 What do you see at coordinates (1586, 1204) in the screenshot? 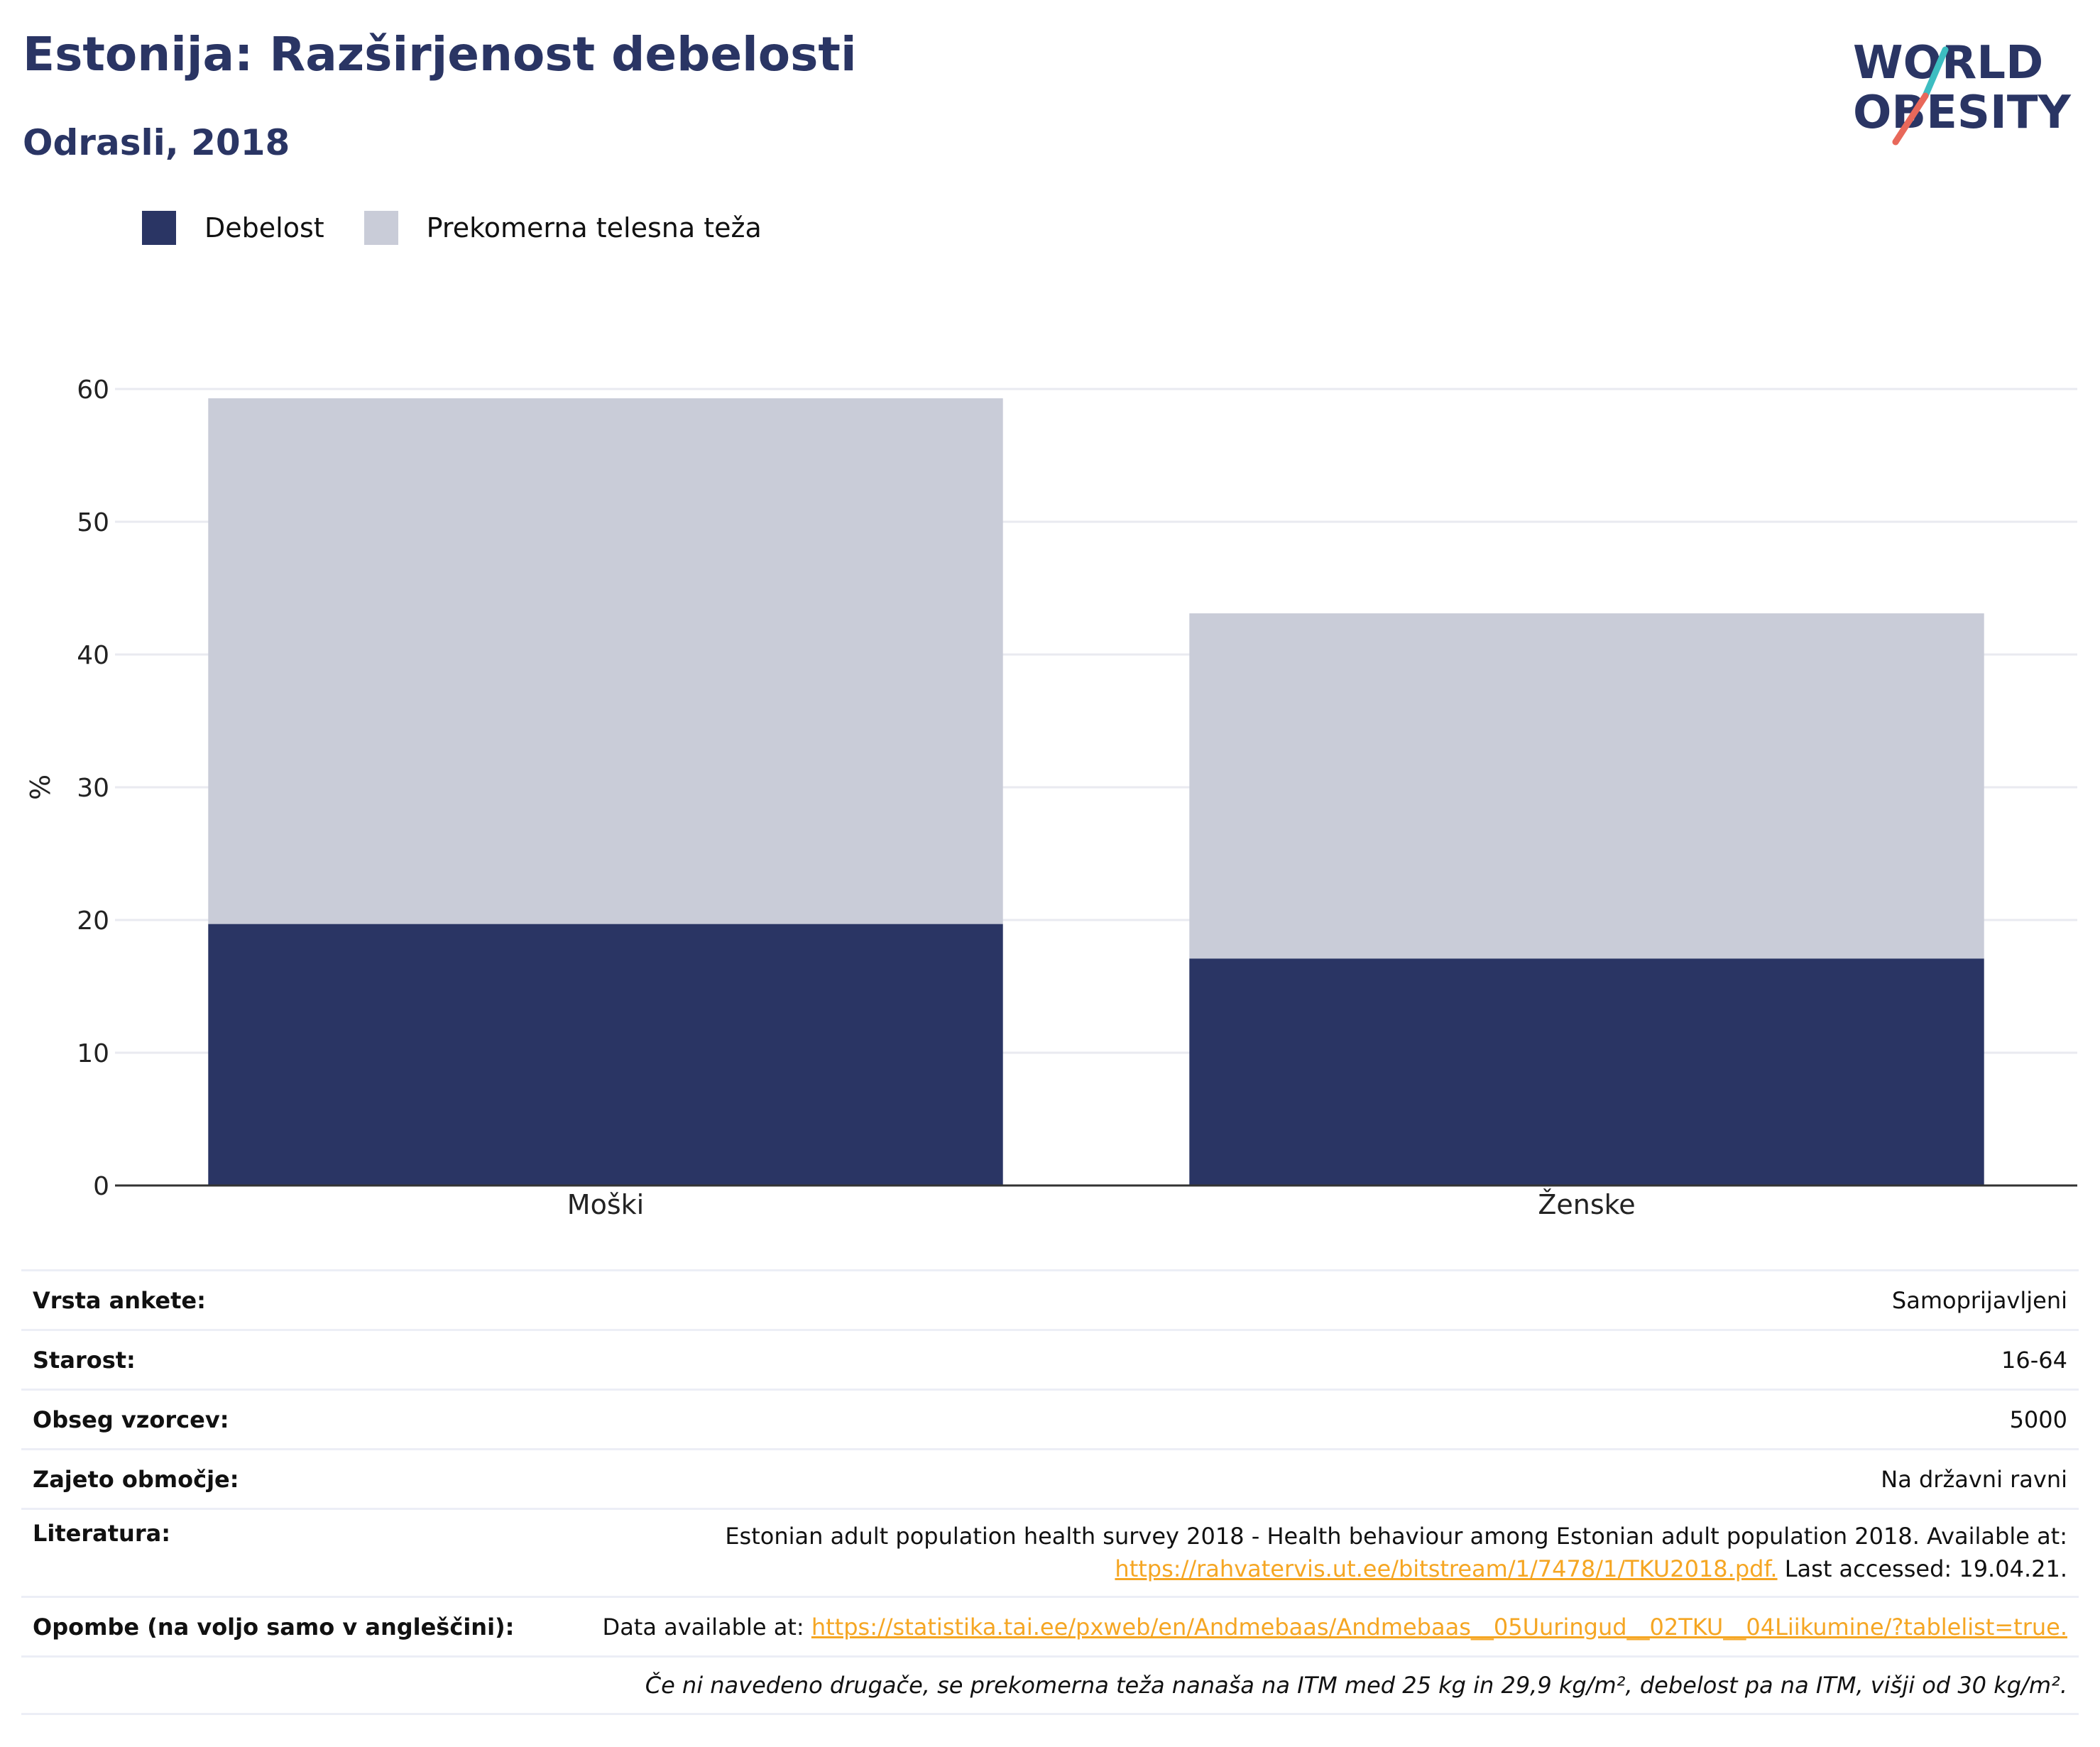
I see `x-tick-label: Ženske` at bounding box center [1586, 1204].